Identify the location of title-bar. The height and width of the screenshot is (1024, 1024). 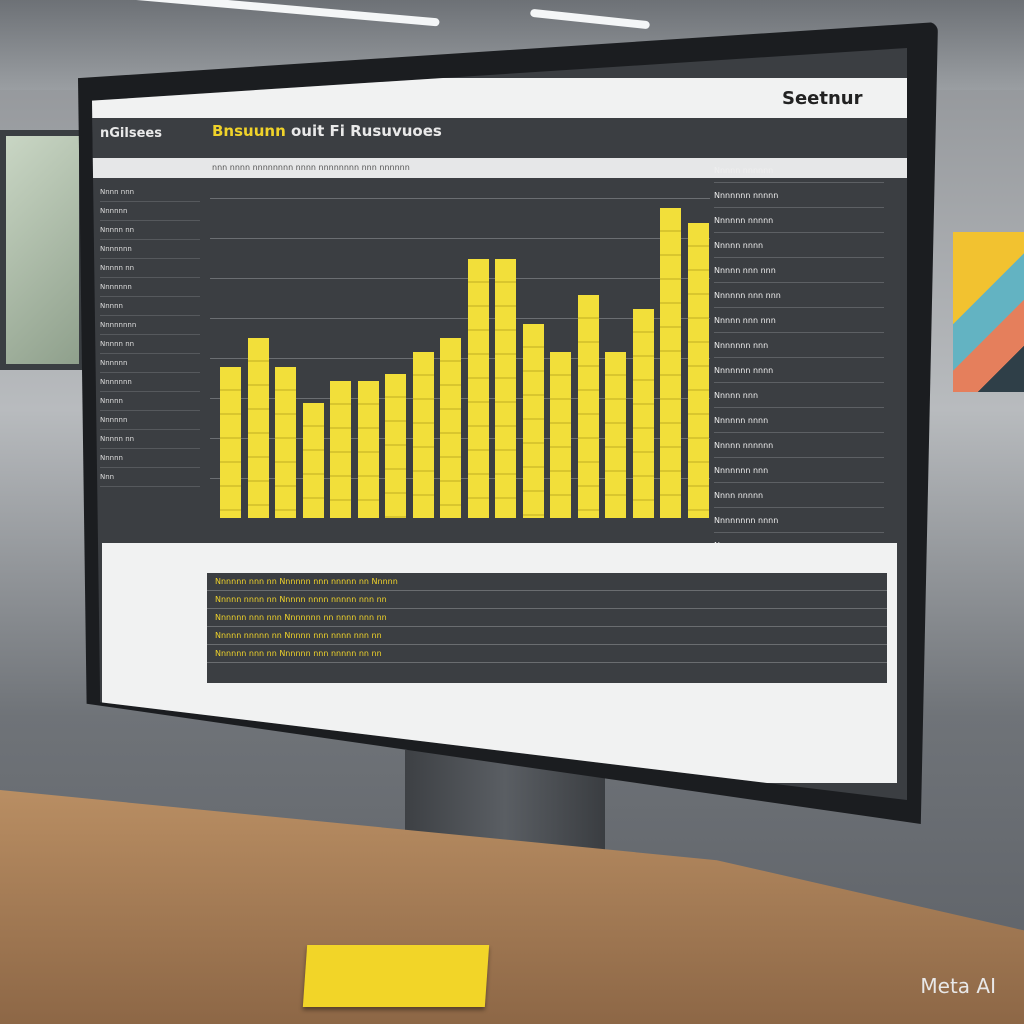
(499, 138).